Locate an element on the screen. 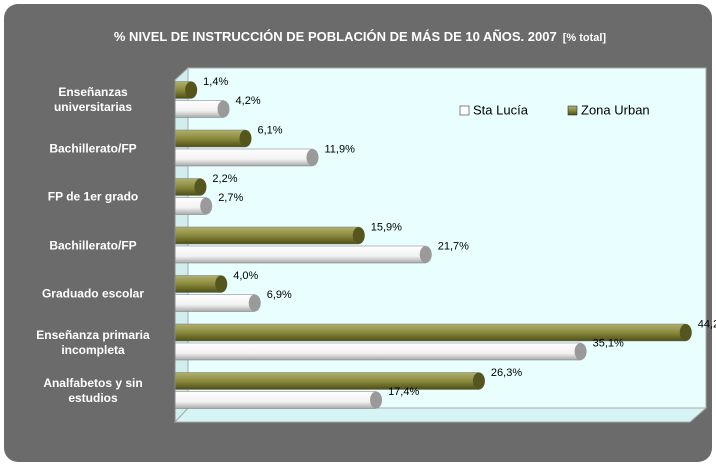  data-label: 4,2% is located at coordinates (248, 101).